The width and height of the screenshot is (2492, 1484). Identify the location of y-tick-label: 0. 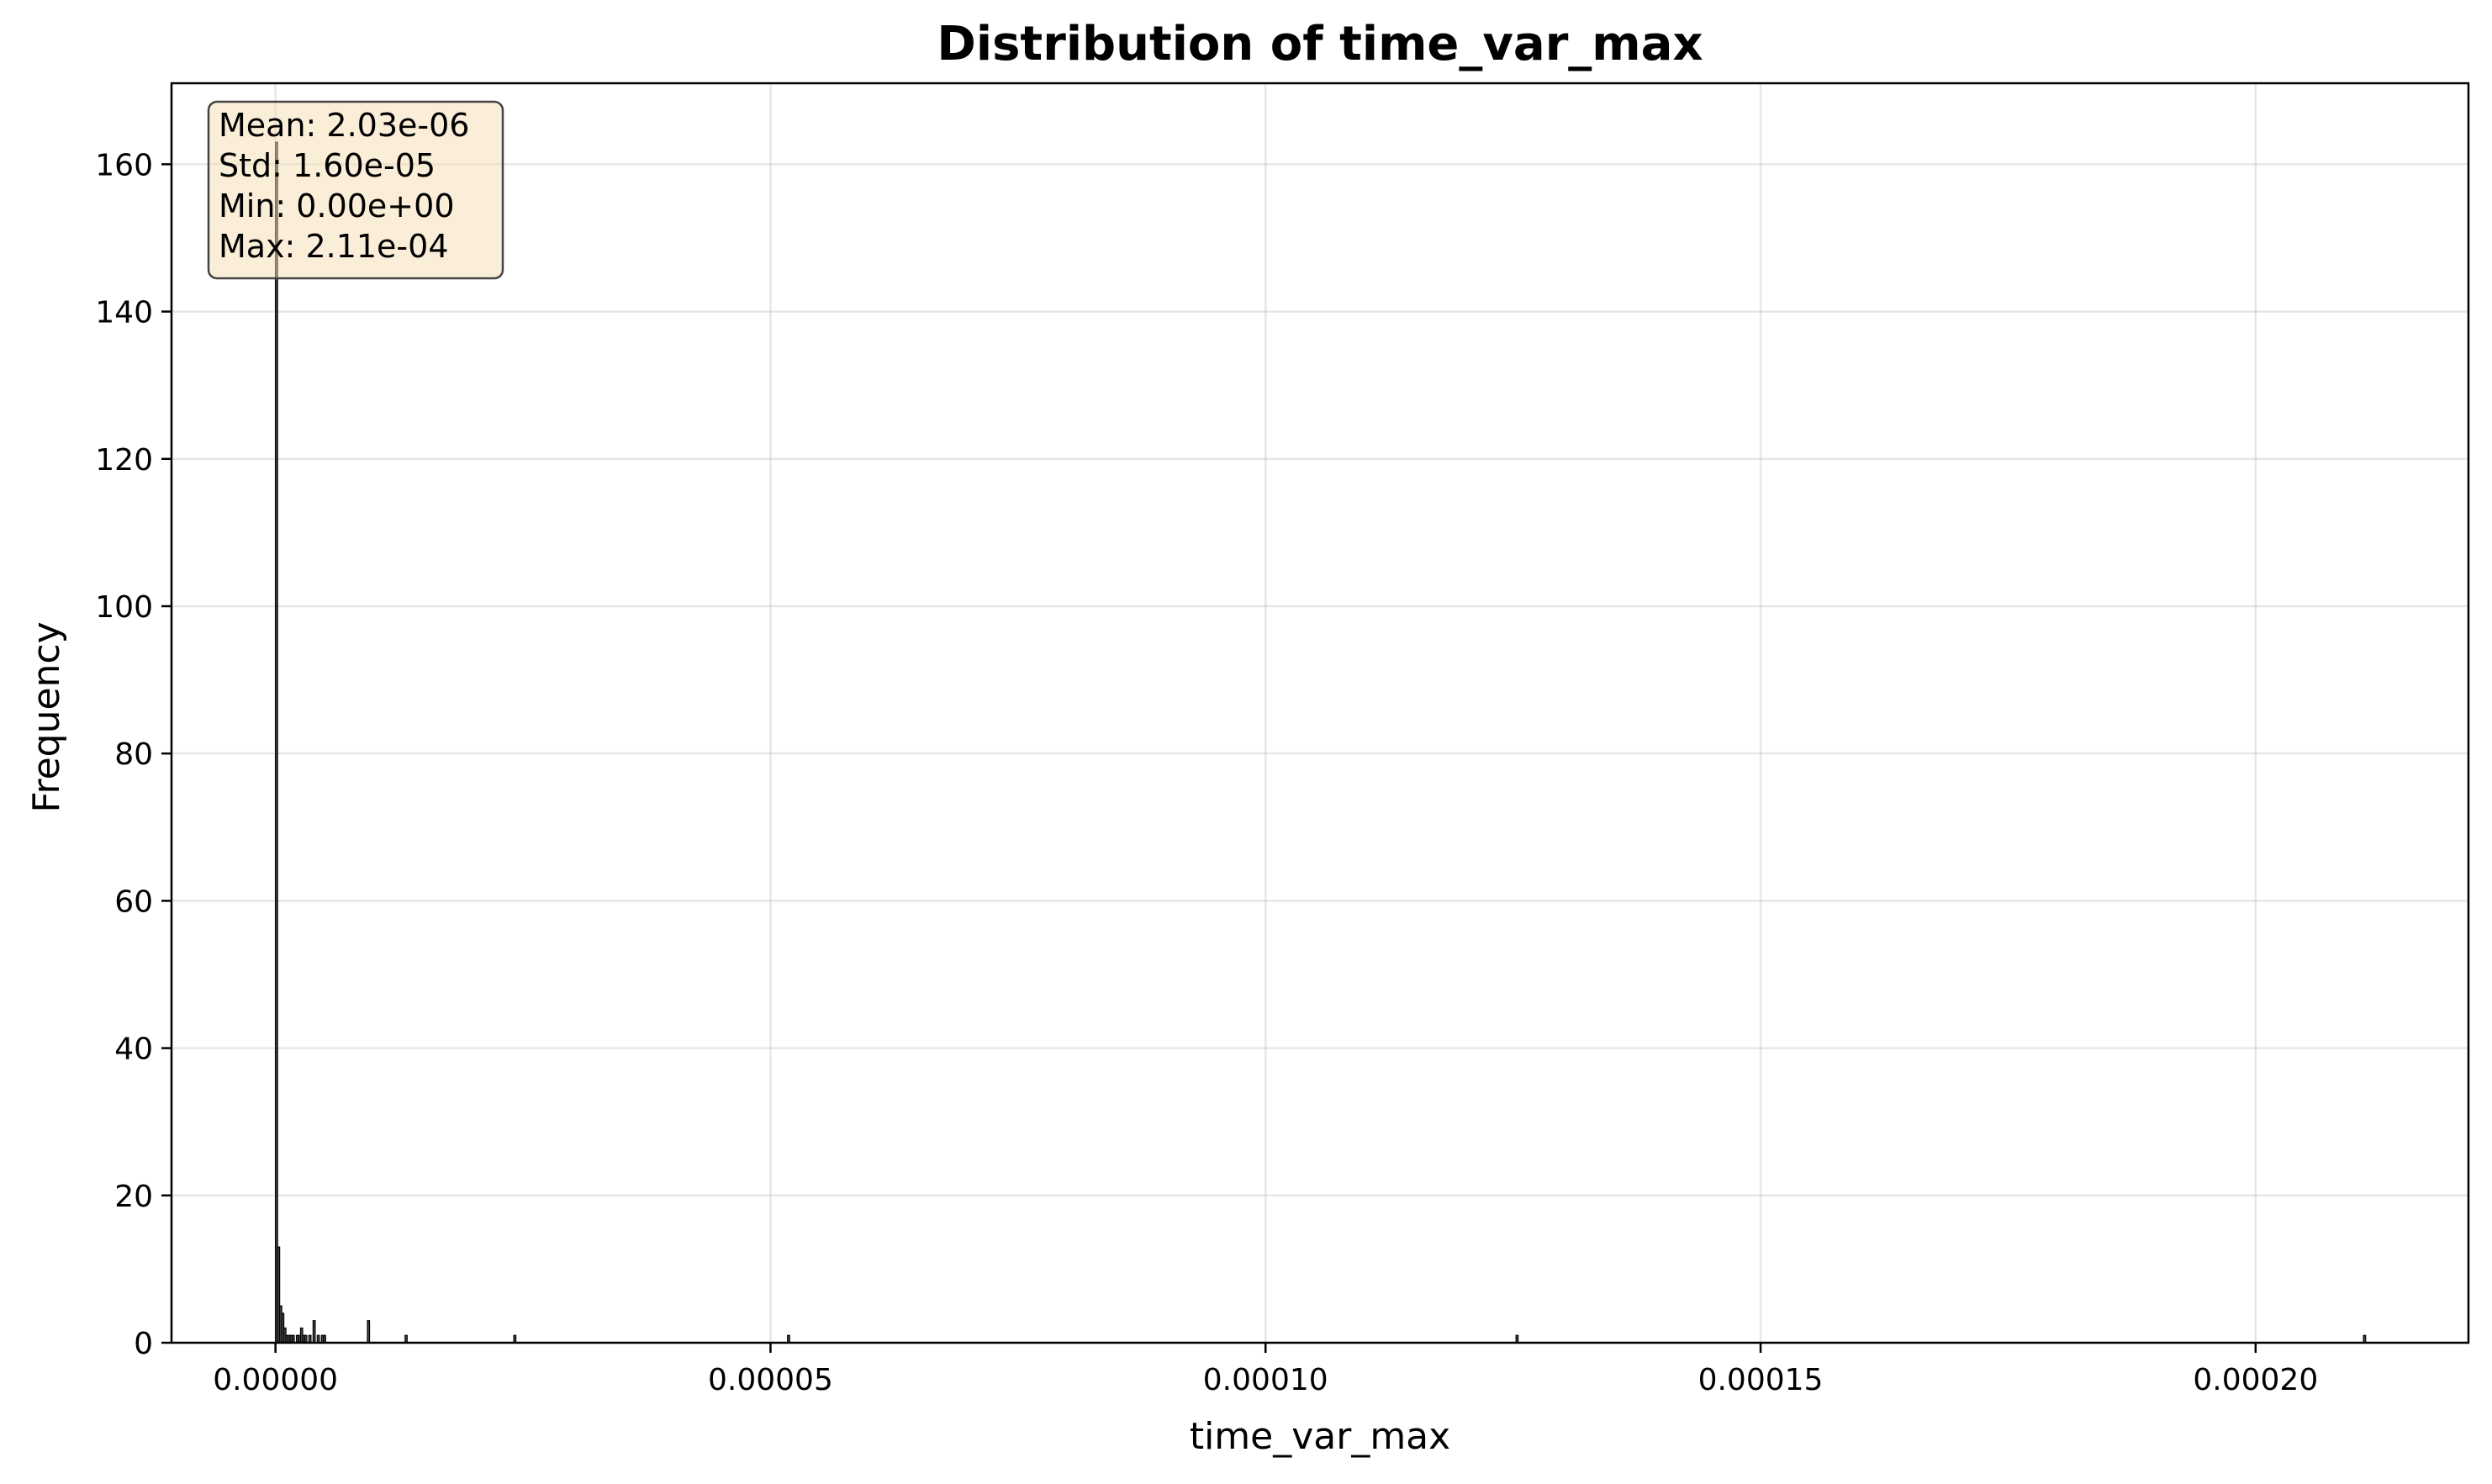
(143, 1344).